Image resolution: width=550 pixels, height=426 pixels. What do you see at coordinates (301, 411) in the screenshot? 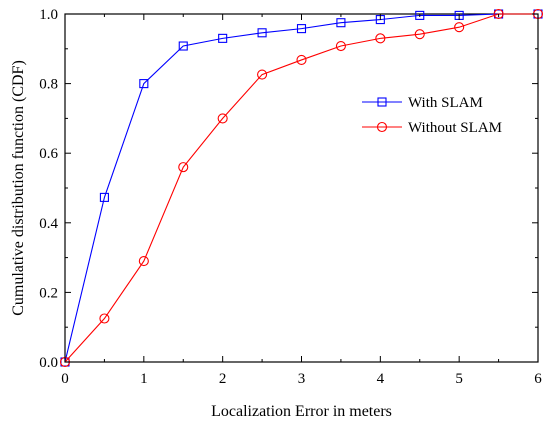
I see `x-axis-title: Localization Error in meters` at bounding box center [301, 411].